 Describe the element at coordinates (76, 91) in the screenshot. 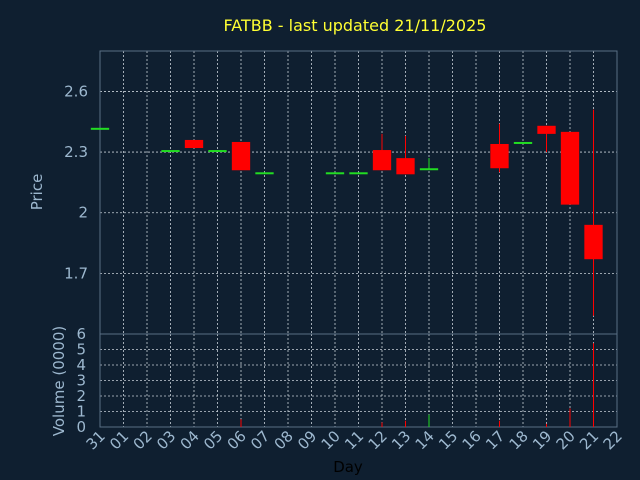

I see `price-tick-label: 2.6` at that location.